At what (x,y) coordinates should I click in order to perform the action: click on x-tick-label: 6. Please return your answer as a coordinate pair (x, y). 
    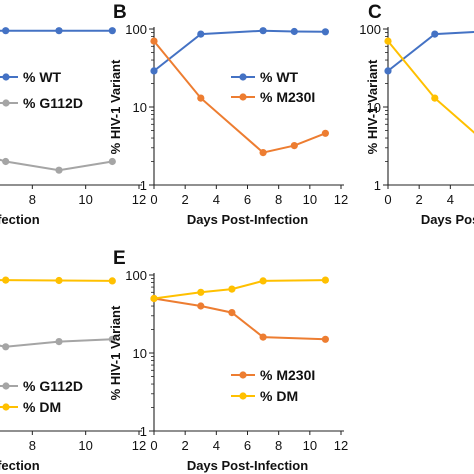
    Looking at the image, I should click on (247, 445).